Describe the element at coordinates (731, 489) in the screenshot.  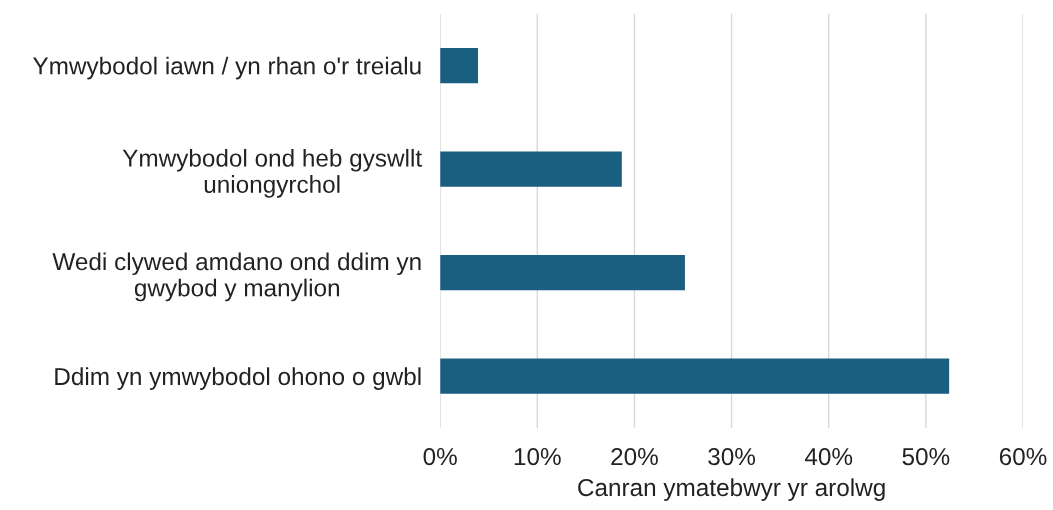
I see `x-axis-title: Canran ymatebwyr yr arolwg` at that location.